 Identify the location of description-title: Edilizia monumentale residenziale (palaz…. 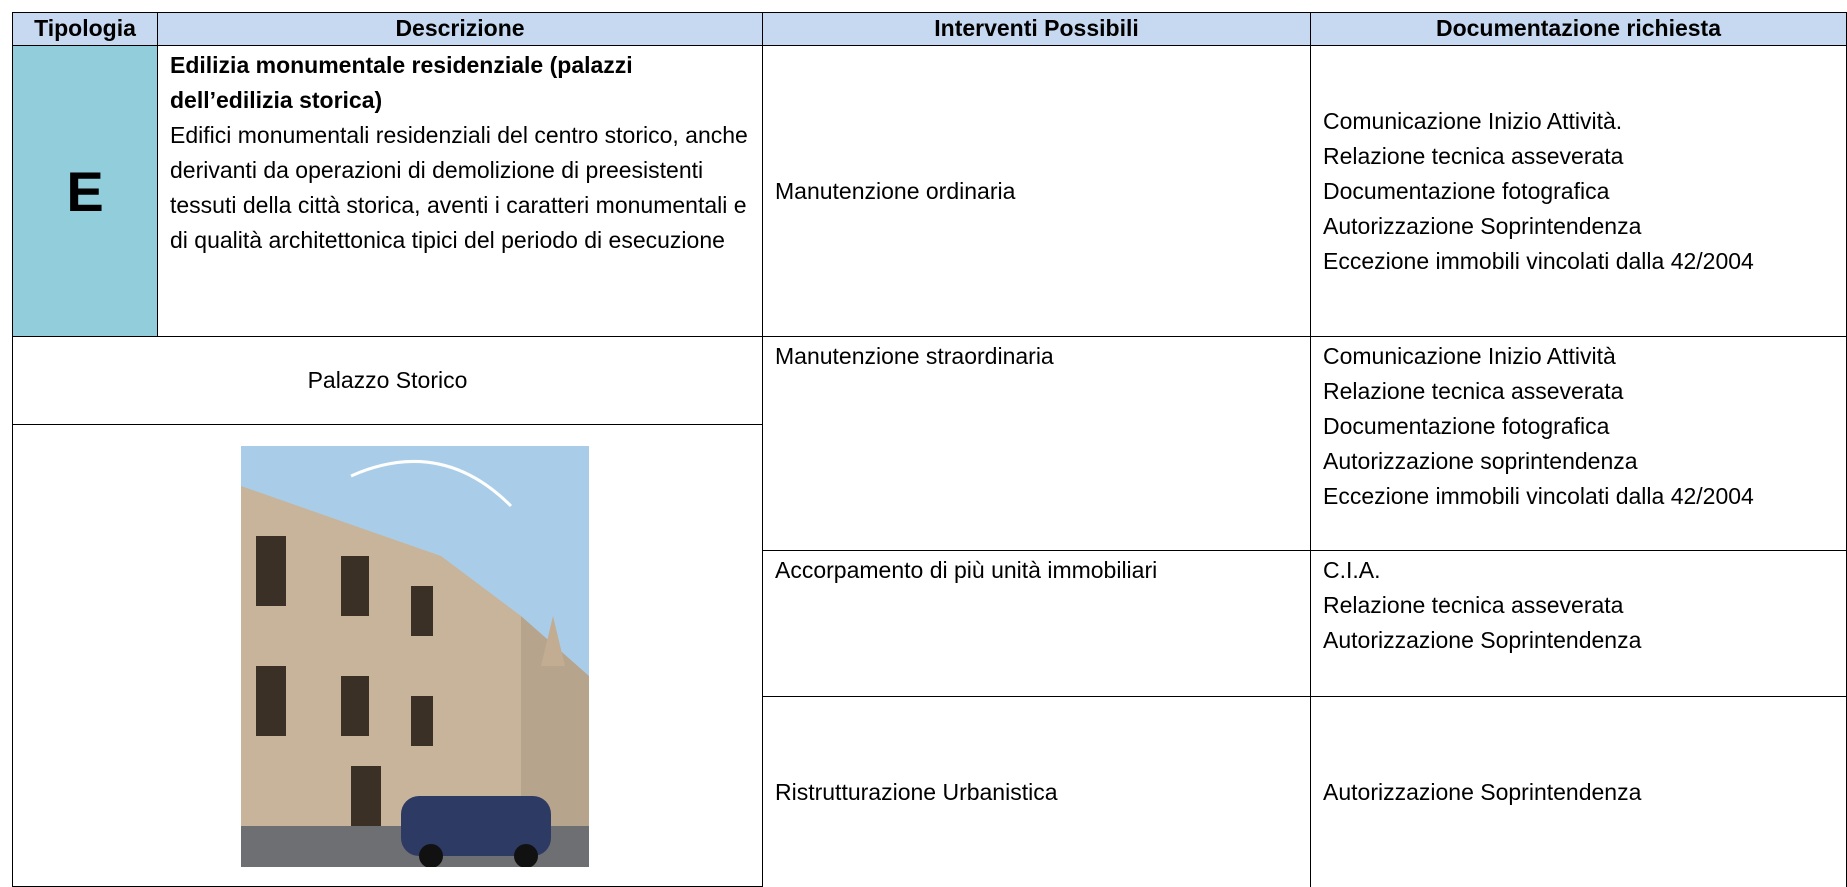
(401, 82).